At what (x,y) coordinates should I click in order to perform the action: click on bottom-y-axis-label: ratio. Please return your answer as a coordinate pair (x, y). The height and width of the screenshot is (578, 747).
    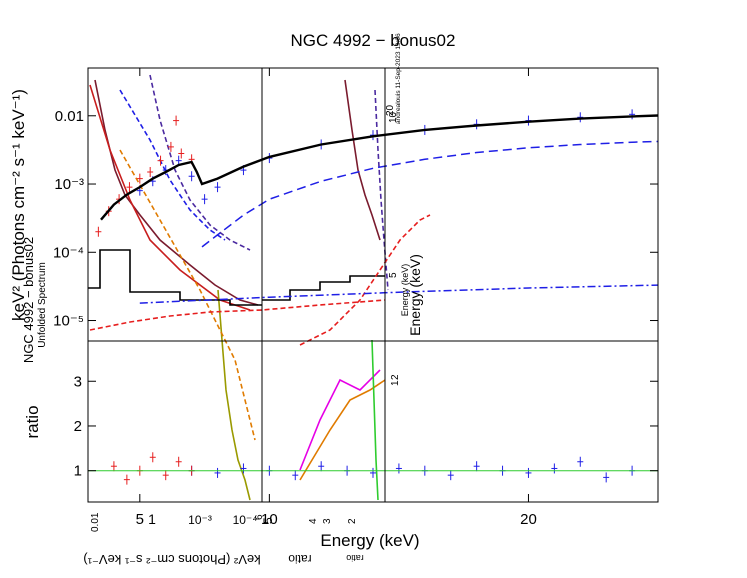
    Looking at the image, I should click on (32, 421).